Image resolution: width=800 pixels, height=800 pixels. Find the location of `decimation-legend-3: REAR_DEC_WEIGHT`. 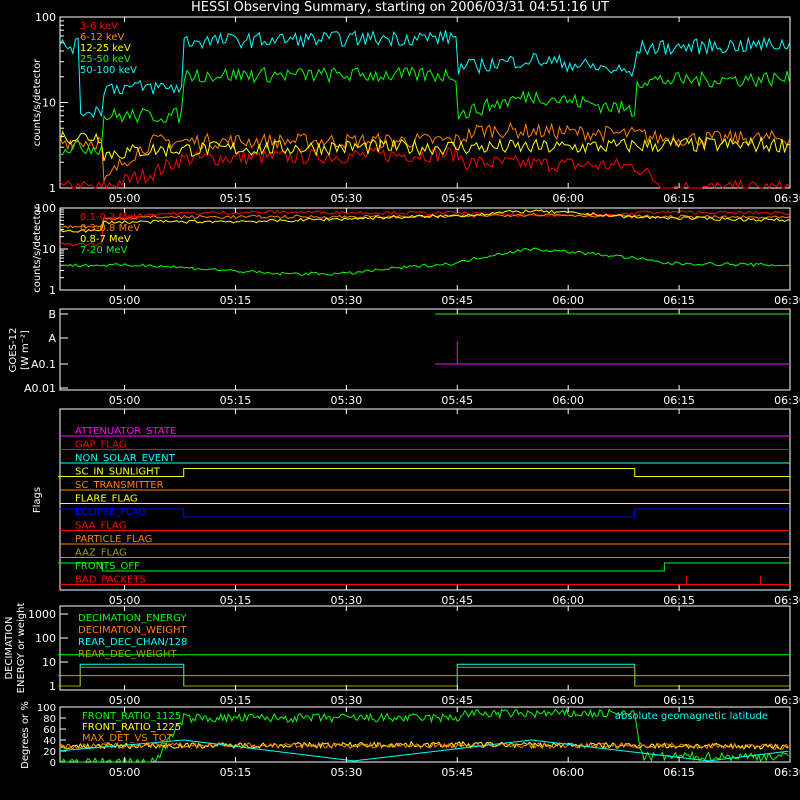

decimation-legend-3: REAR_DEC_WEIGHT is located at coordinates (127, 654).